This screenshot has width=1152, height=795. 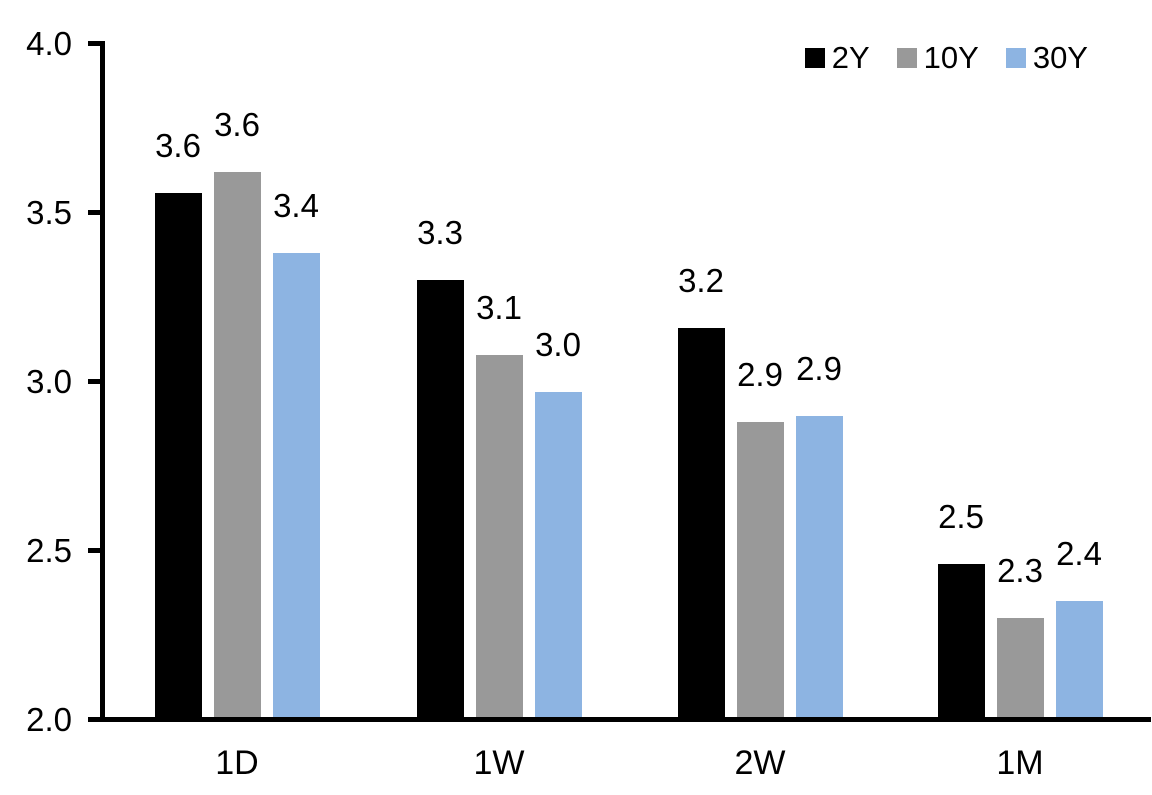 I want to click on y-tick-label: 2.5, so click(x=49, y=550).